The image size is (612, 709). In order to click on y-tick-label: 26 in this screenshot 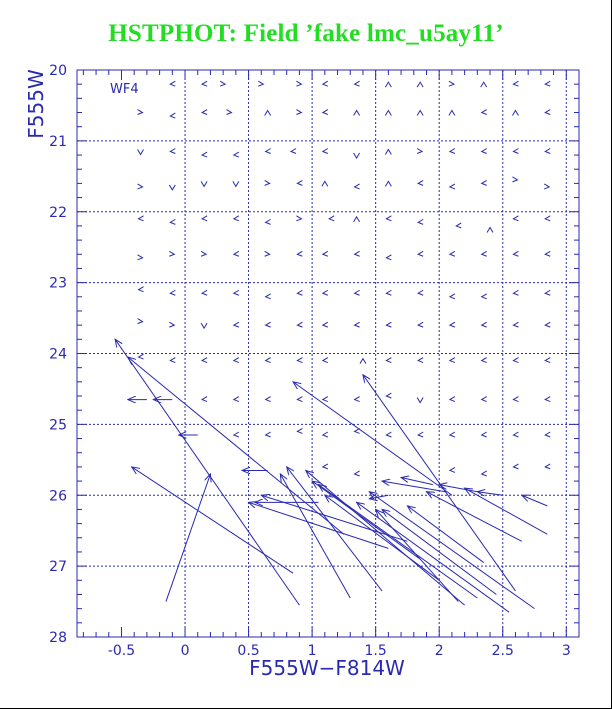, I will do `click(58, 496)`.